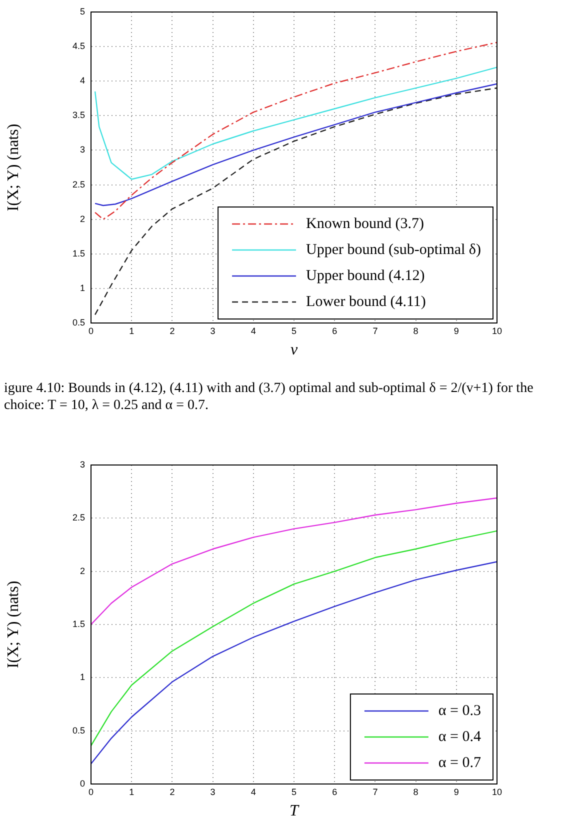 The width and height of the screenshot is (582, 838). Describe the element at coordinates (366, 302) in the screenshot. I see `legend-label: Lower bound (4.11)` at that location.